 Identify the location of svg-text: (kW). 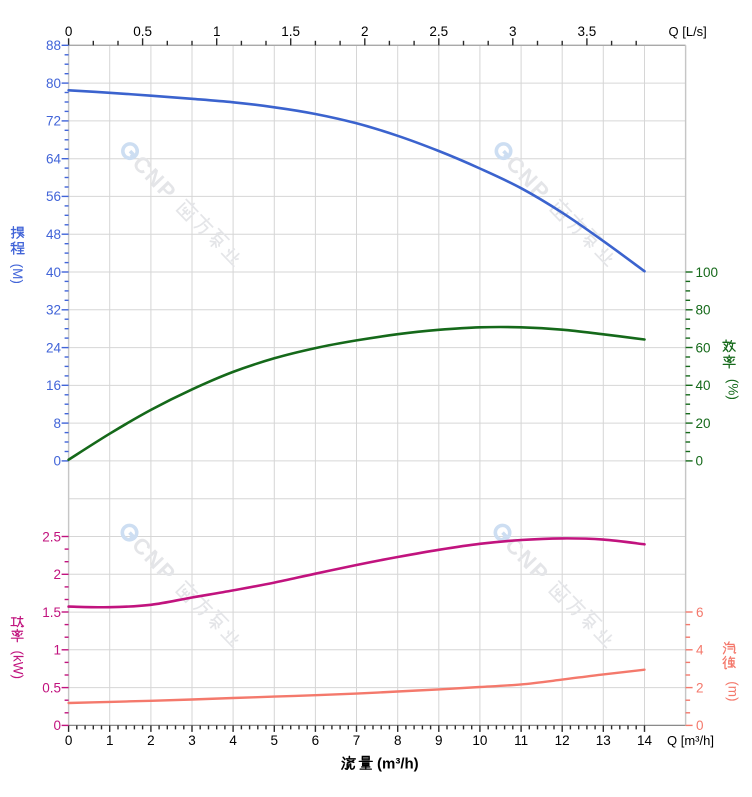
(18, 665).